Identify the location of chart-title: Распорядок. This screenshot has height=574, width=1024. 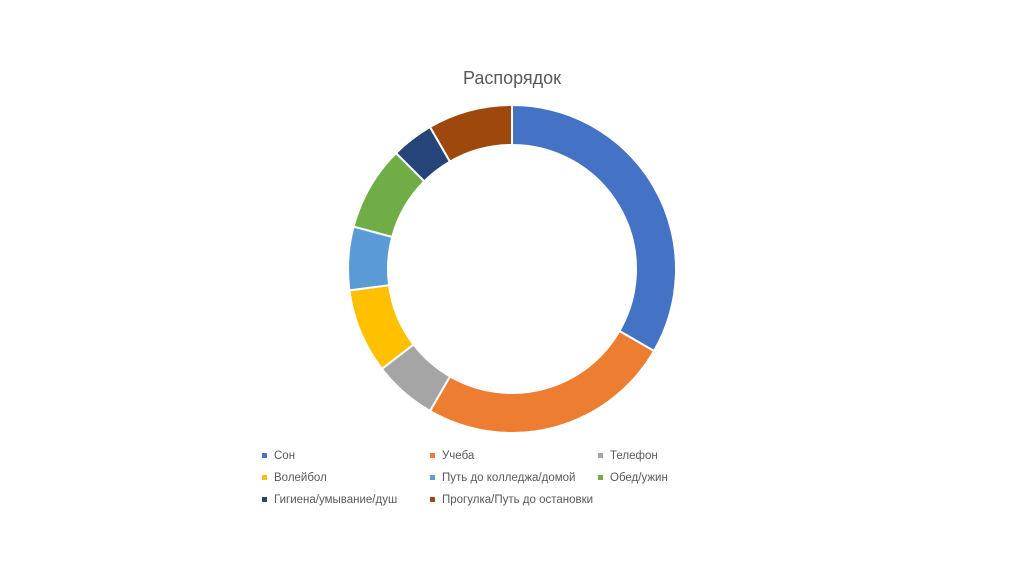
(512, 78).